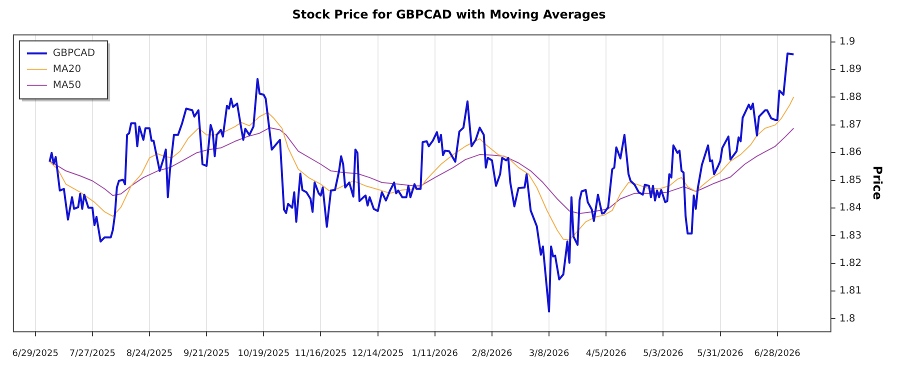 The width and height of the screenshot is (900, 375). What do you see at coordinates (720, 353) in the screenshot?
I see `x-tick-label: 5/31/2026` at bounding box center [720, 353].